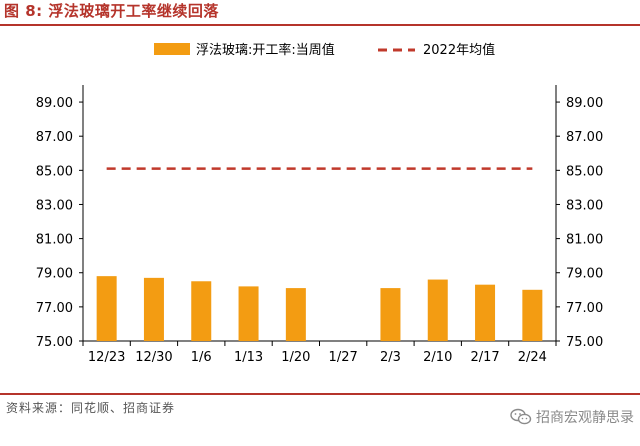 The height and width of the screenshot is (446, 640). What do you see at coordinates (54, 274) in the screenshot?
I see `y-tick-label-left: 79.00` at bounding box center [54, 274].